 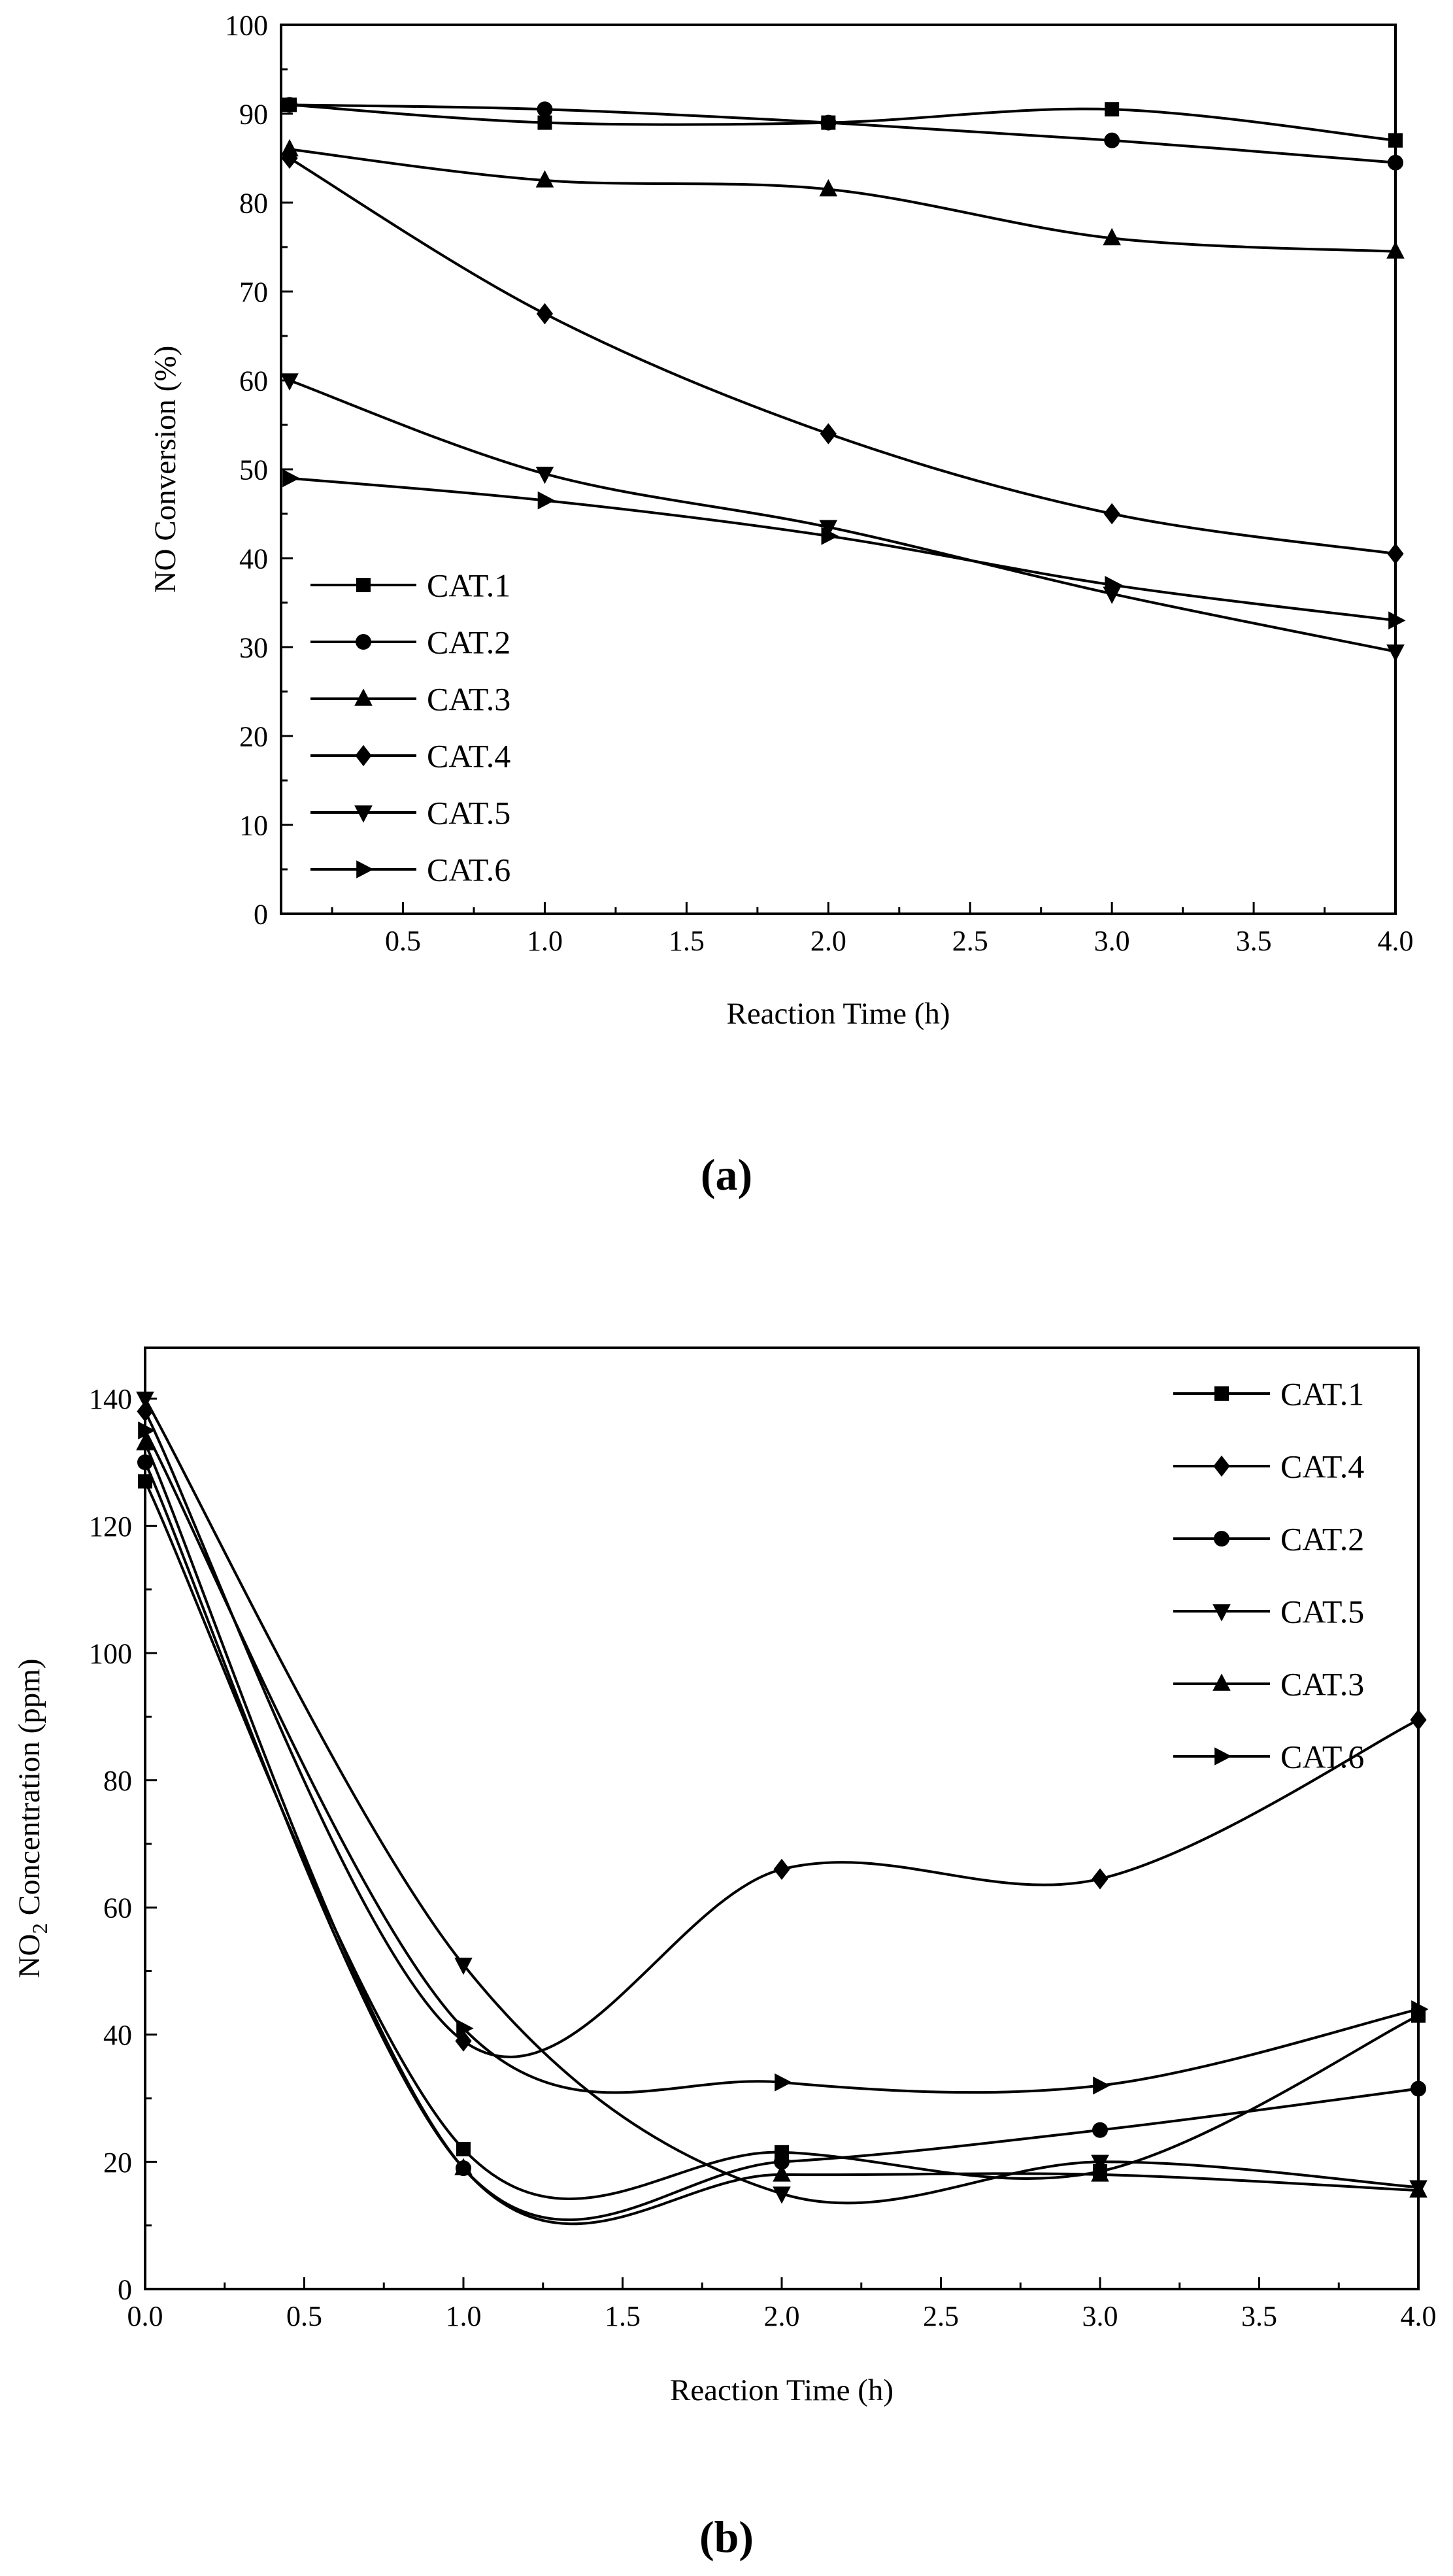 What do you see at coordinates (1396, 941) in the screenshot?
I see `x-tick-label: 4.0` at bounding box center [1396, 941].